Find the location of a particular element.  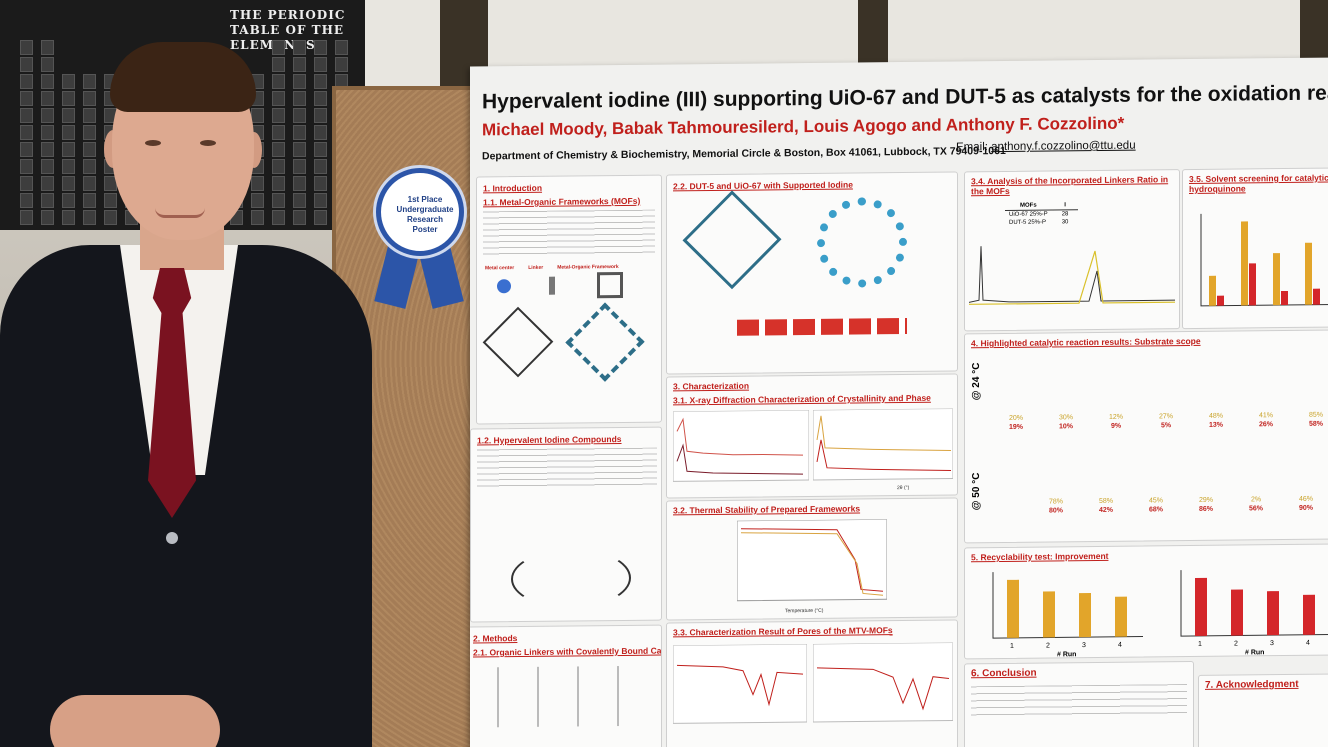

ribbon-rosette: 1st Place Undergraduate Research Poster is located at coordinates (420, 212).